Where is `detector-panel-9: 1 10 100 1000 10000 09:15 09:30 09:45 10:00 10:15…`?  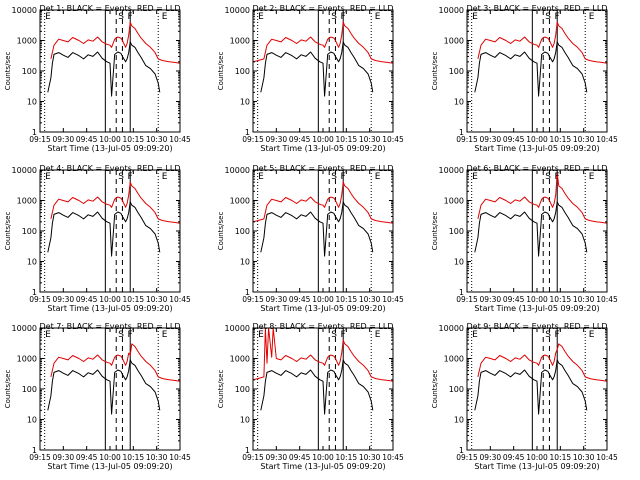 detector-panel-9: 1 10 100 1000 10000 09:15 09:30 09:45 10:00 10:15… is located at coordinates (524, 396).